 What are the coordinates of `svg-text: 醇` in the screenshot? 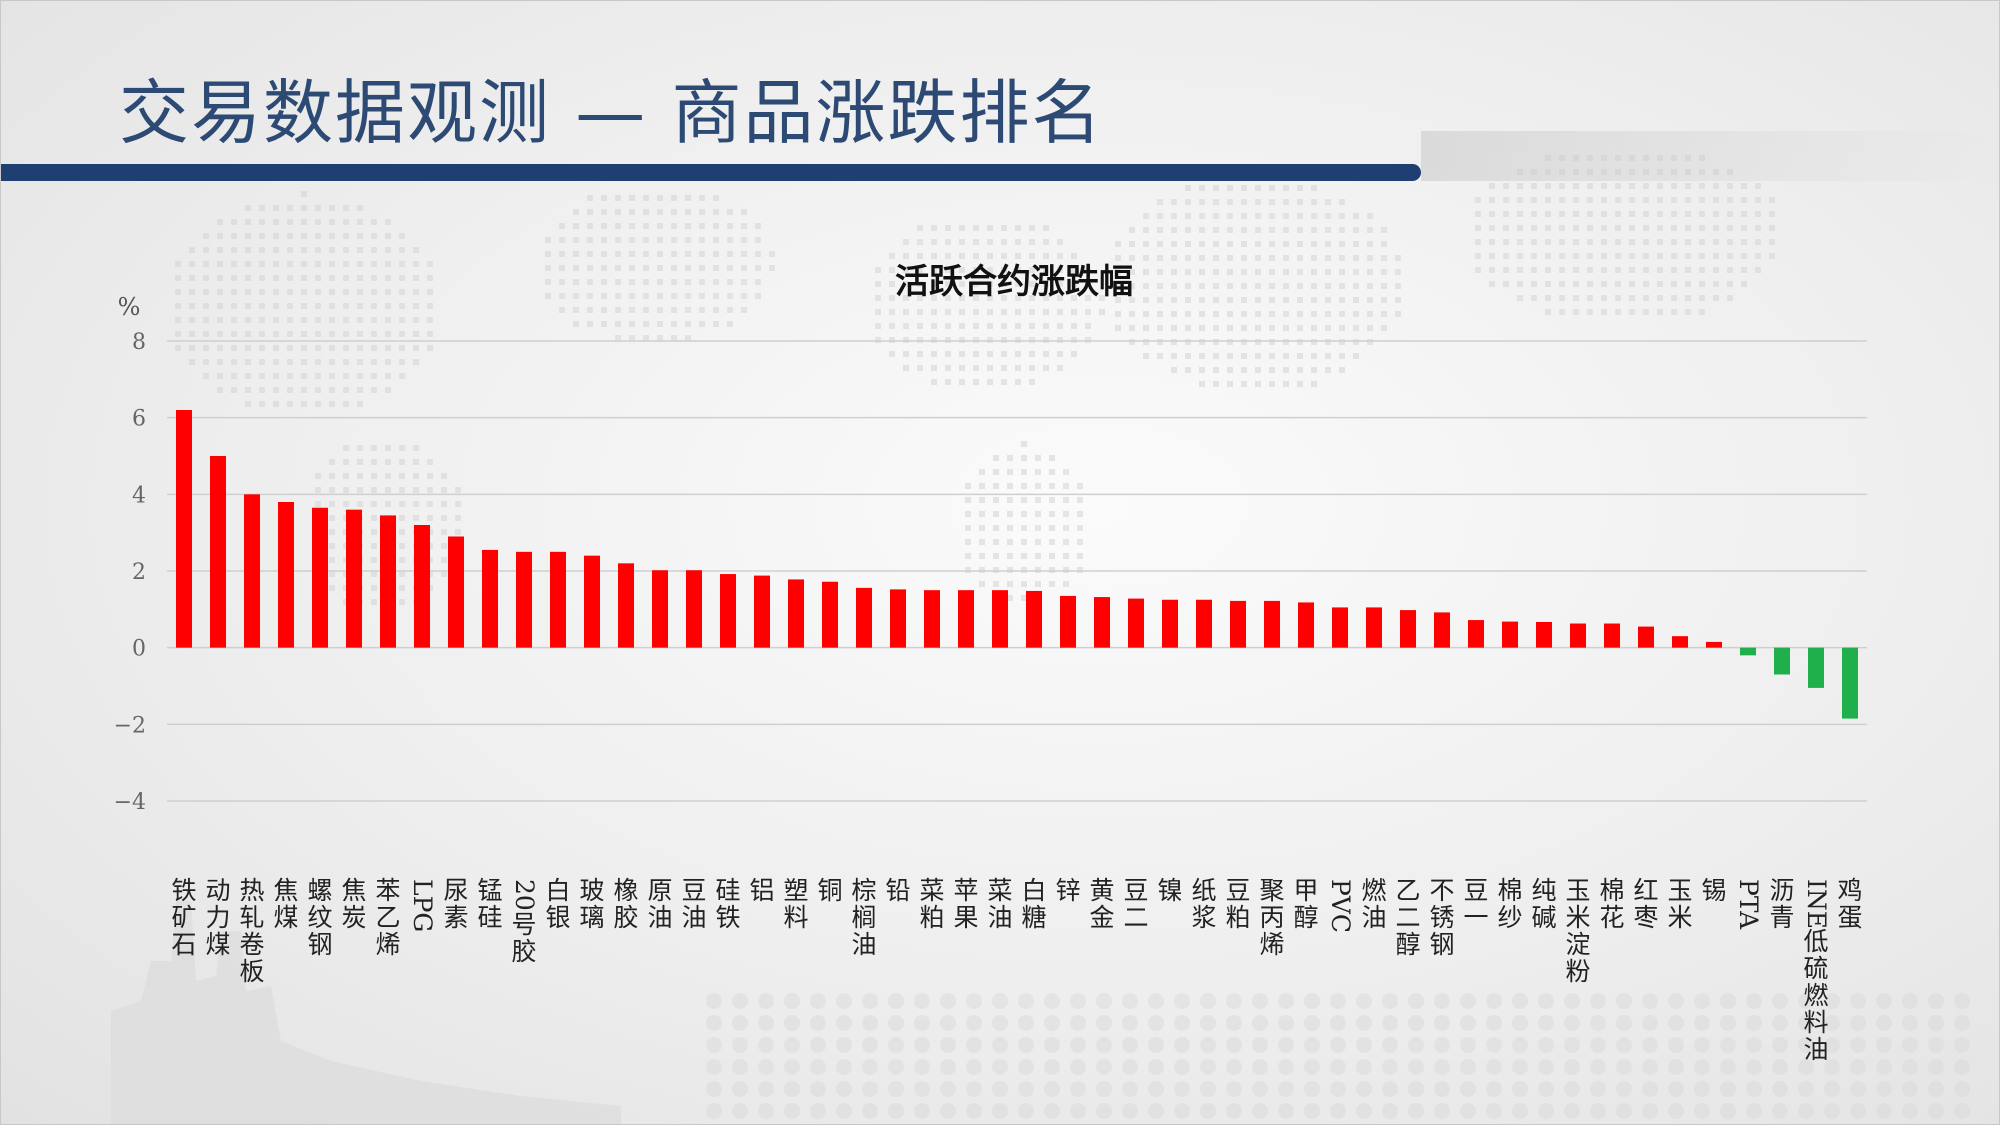 It's located at (1407, 944).